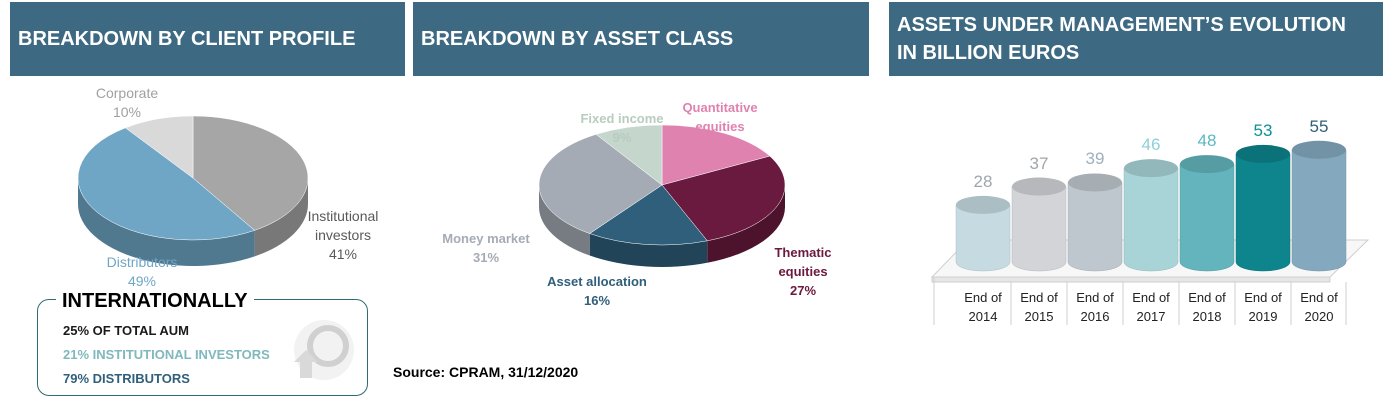 This screenshot has width=1389, height=400. I want to click on pie-label-name: Fixed income, so click(622, 118).